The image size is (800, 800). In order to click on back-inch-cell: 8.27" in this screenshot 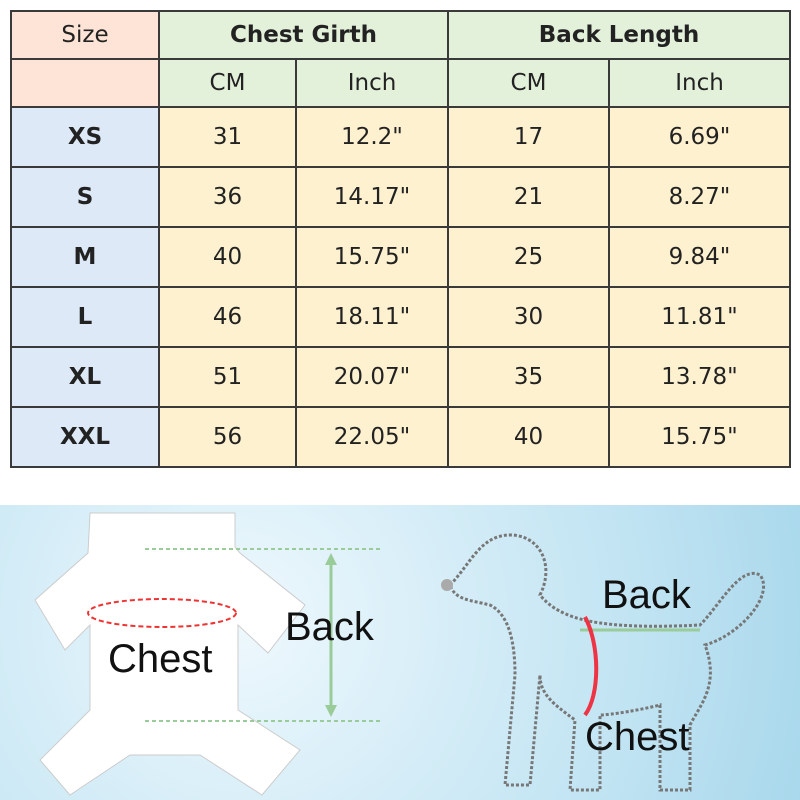, I will do `click(699, 197)`.